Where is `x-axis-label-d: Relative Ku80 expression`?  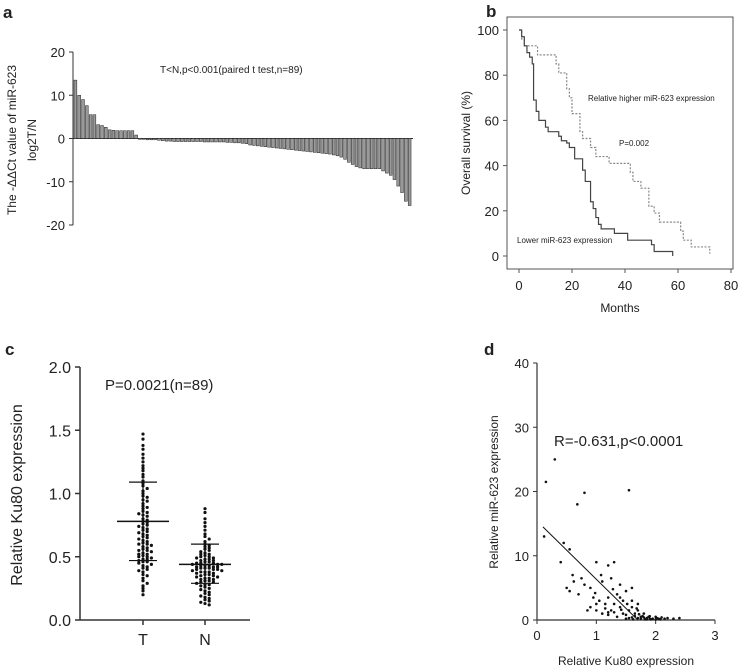 x-axis-label-d: Relative Ku80 expression is located at coordinates (626, 661).